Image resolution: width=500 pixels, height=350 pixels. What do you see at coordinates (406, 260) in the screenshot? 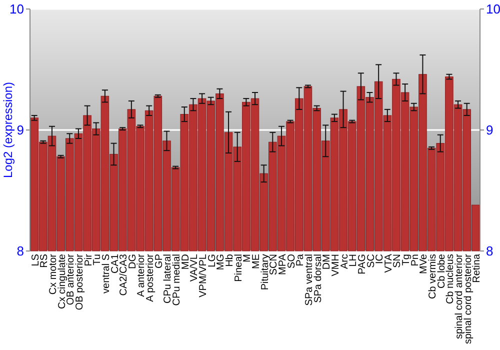
I see `x-tick-label: Tg` at bounding box center [406, 260].